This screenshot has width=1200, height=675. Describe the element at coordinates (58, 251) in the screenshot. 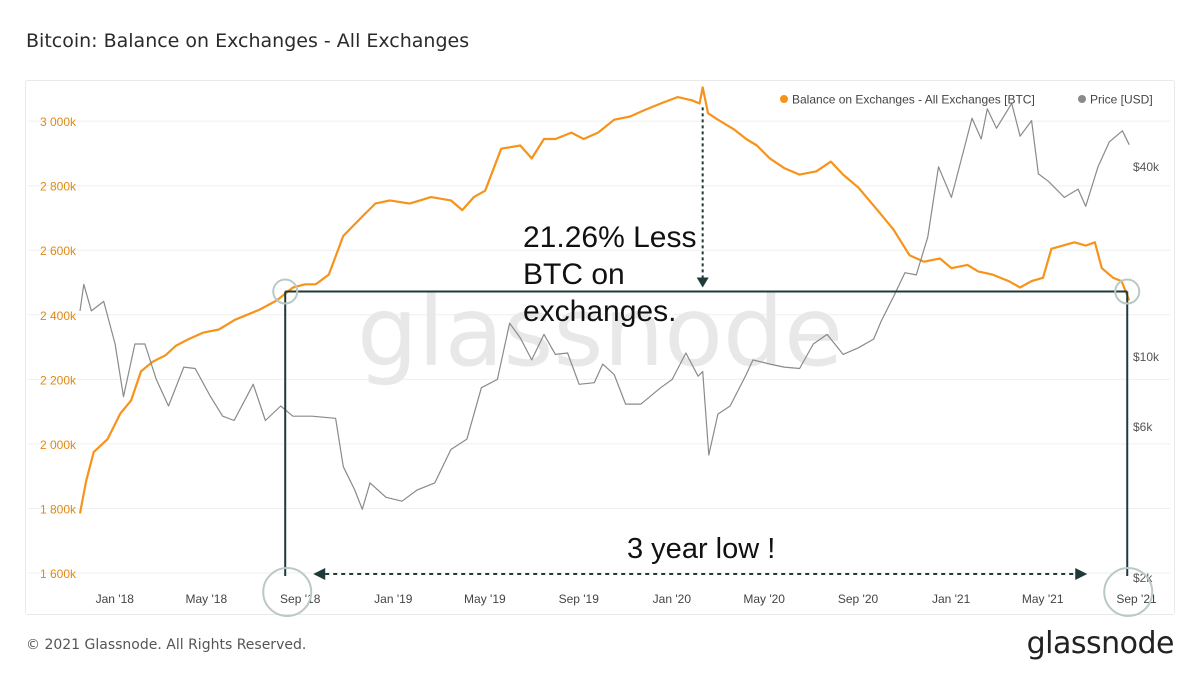

I see `y-left-tick-label: 2 600k` at that location.